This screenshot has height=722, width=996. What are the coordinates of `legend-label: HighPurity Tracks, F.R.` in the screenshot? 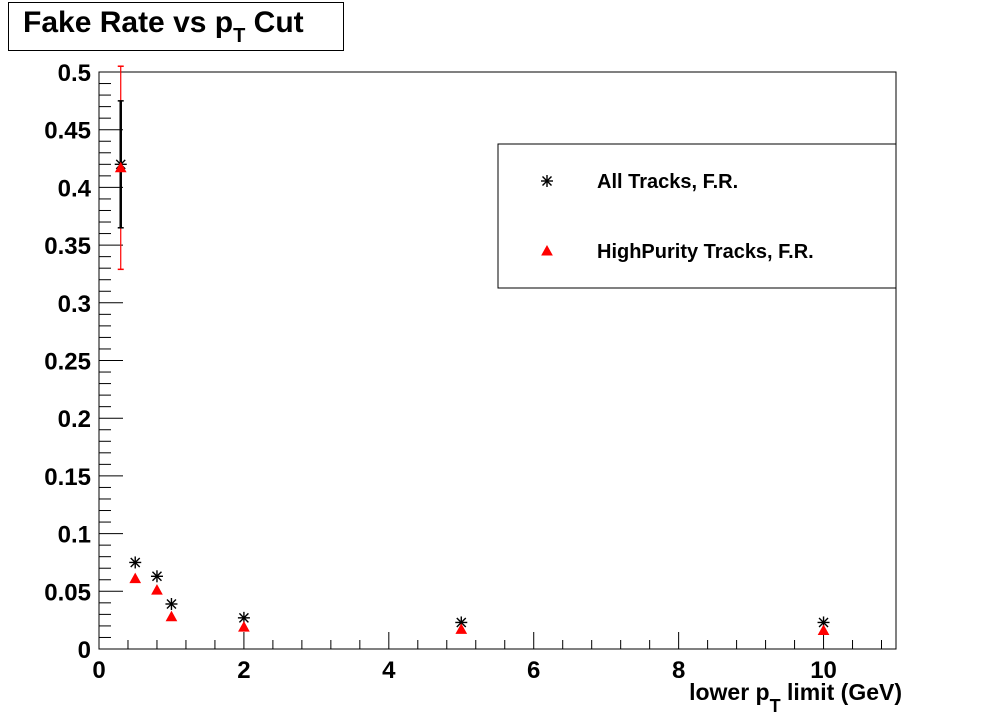 It's located at (705, 252).